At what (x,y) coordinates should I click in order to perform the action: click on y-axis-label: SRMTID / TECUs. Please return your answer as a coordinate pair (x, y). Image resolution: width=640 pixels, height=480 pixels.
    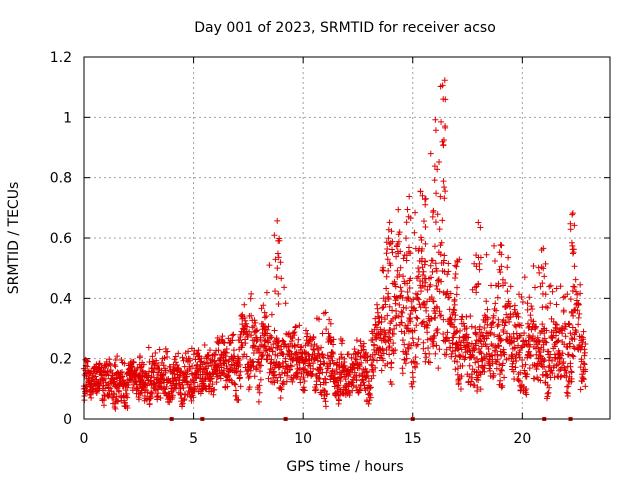
    Looking at the image, I should click on (14, 238).